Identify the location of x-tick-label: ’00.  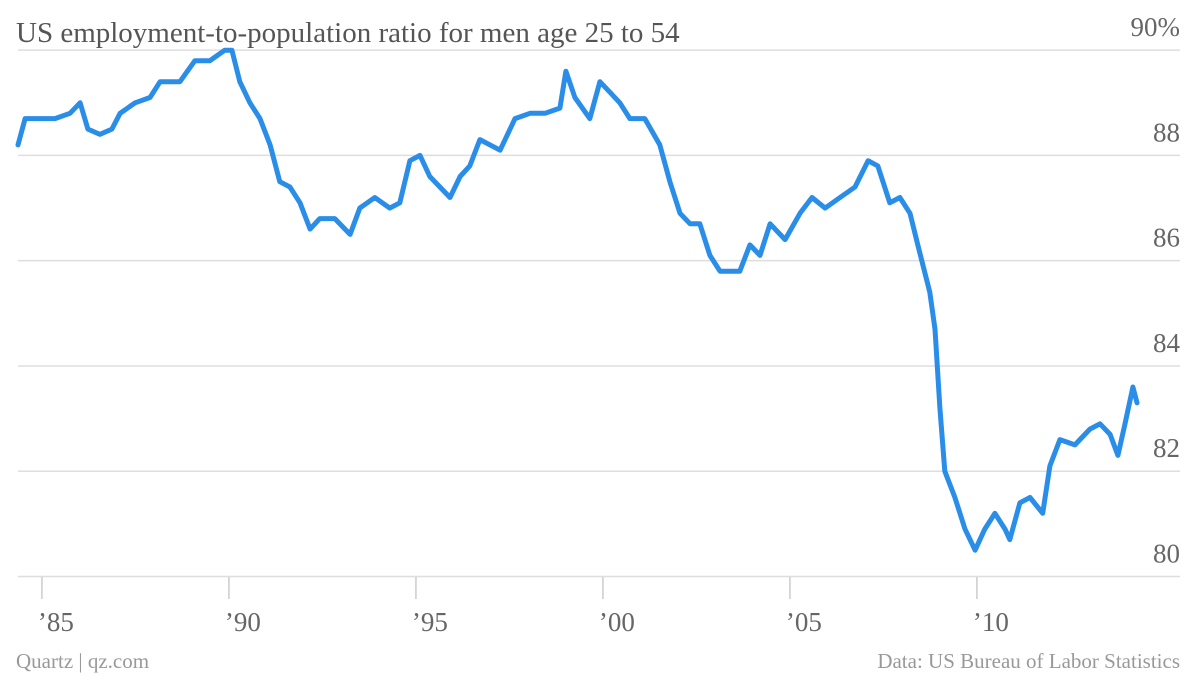
(617, 622).